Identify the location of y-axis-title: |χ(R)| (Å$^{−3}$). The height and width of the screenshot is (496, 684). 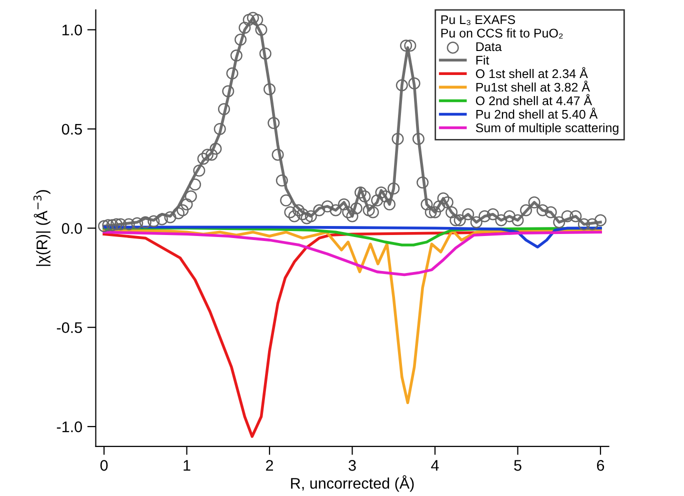
(41, 228).